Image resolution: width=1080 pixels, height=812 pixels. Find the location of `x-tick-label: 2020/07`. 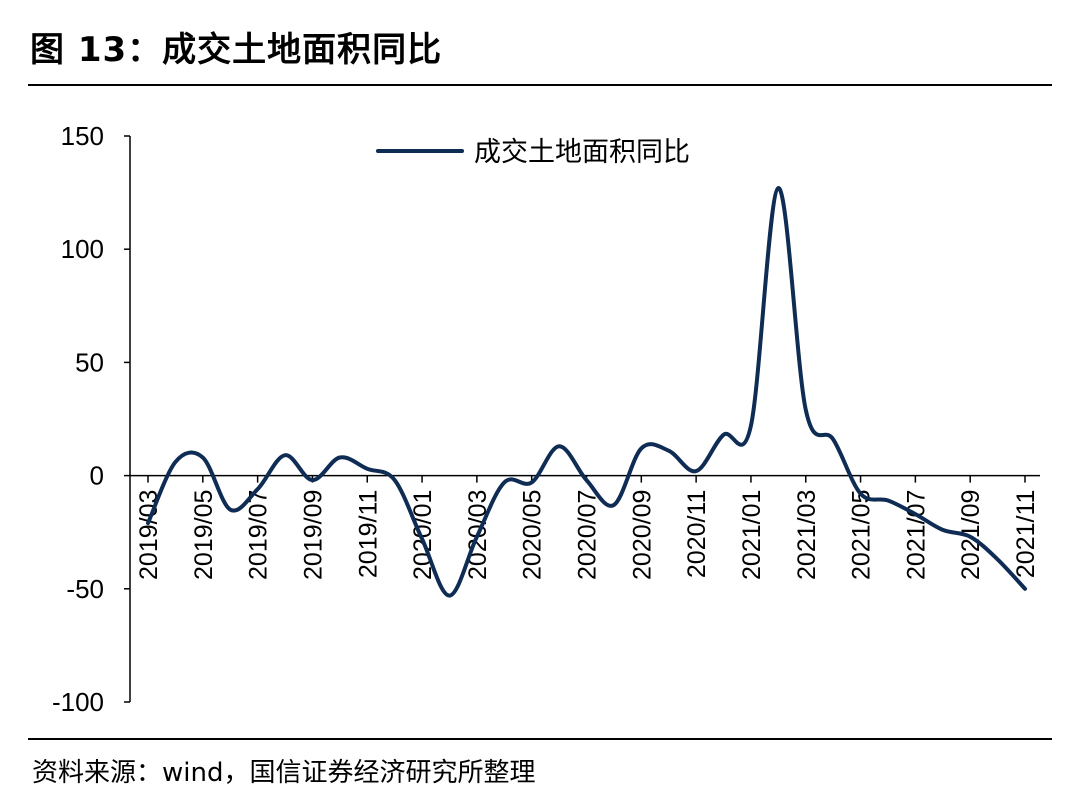

x-tick-label: 2020/07 is located at coordinates (588, 535).